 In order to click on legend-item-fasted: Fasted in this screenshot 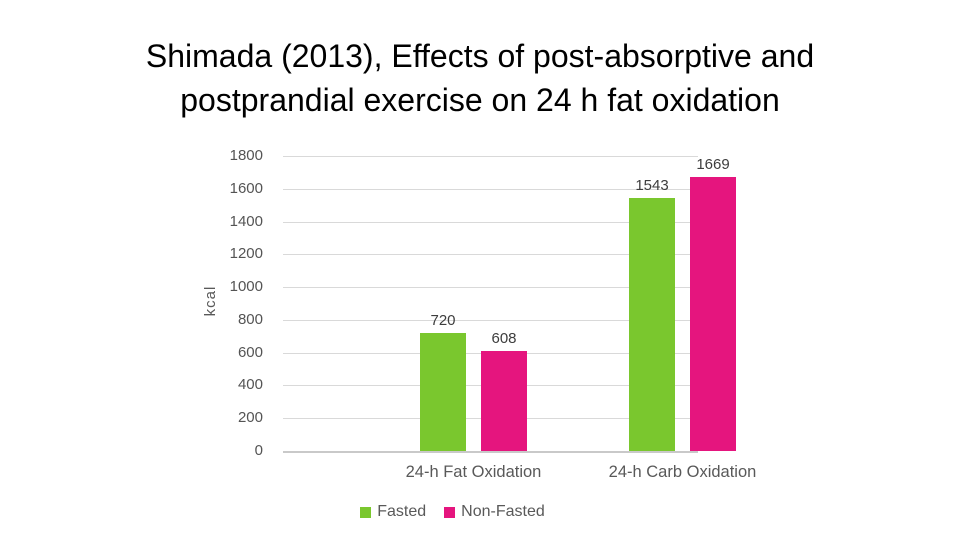, I will do `click(393, 512)`.